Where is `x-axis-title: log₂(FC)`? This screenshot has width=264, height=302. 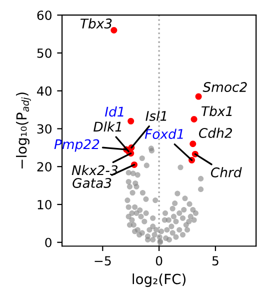
x-axis-title: log₂(FC) is located at coordinates (159, 280).